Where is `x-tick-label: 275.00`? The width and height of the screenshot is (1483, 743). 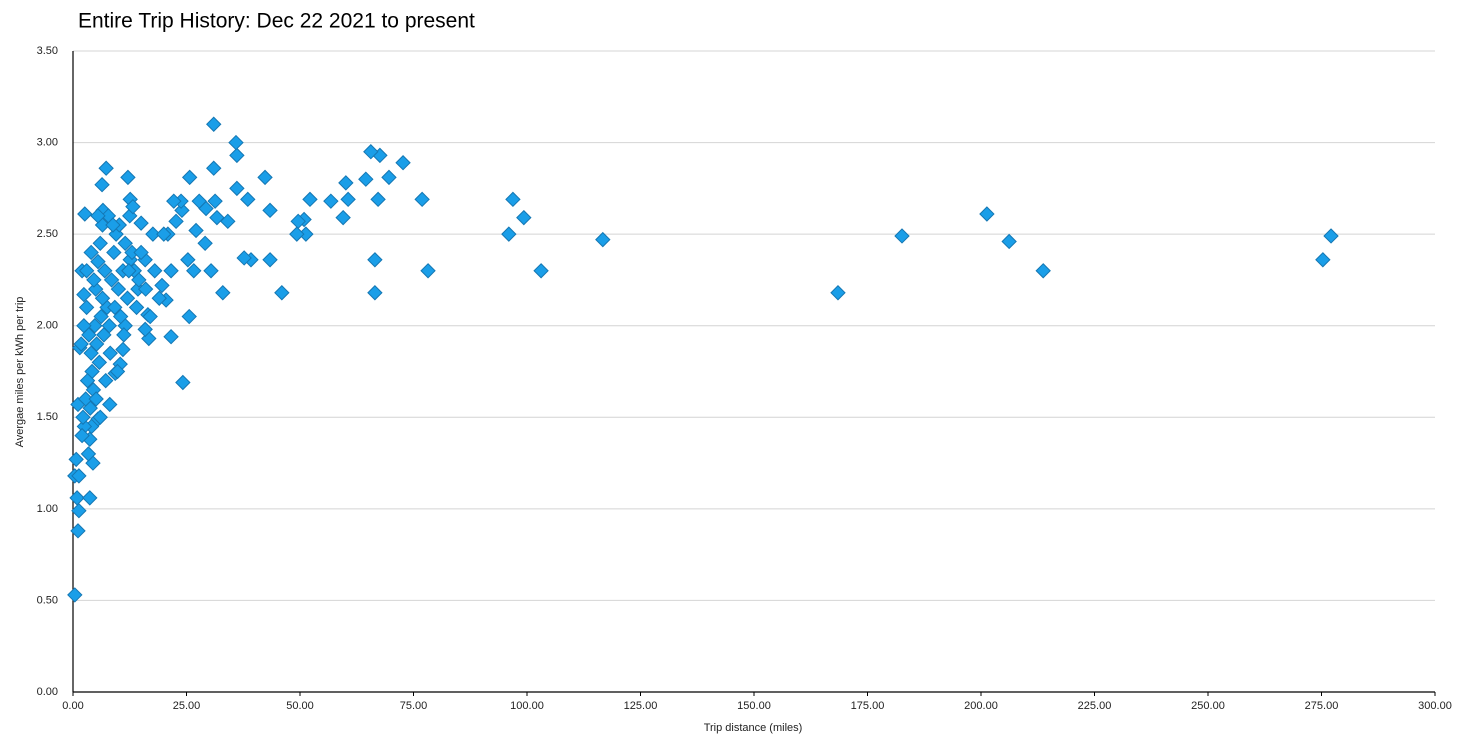
x-tick-label: 275.00 is located at coordinates (1322, 706).